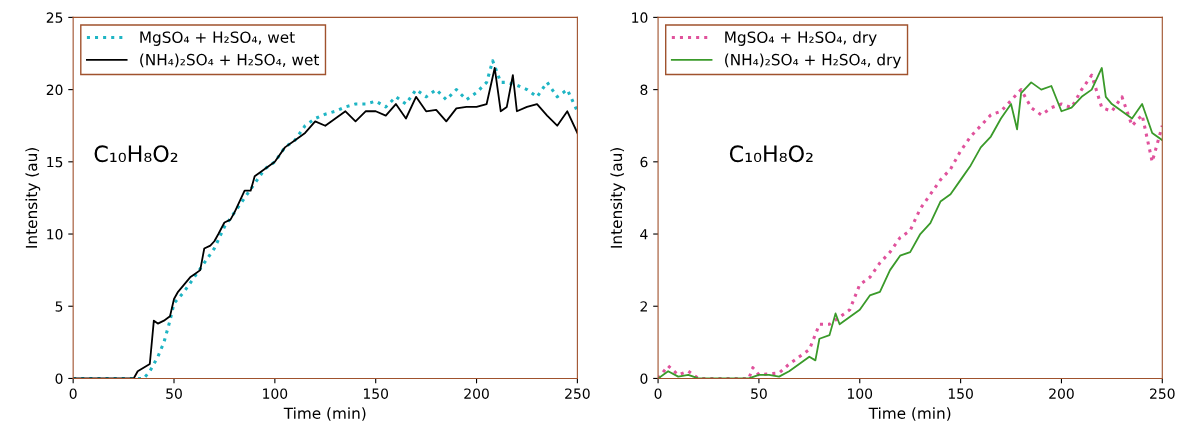  What do you see at coordinates (813, 61) in the screenshot?
I see `legend-label: (NH₄)₂SO₄ + H₂SO₄, dry` at bounding box center [813, 61].